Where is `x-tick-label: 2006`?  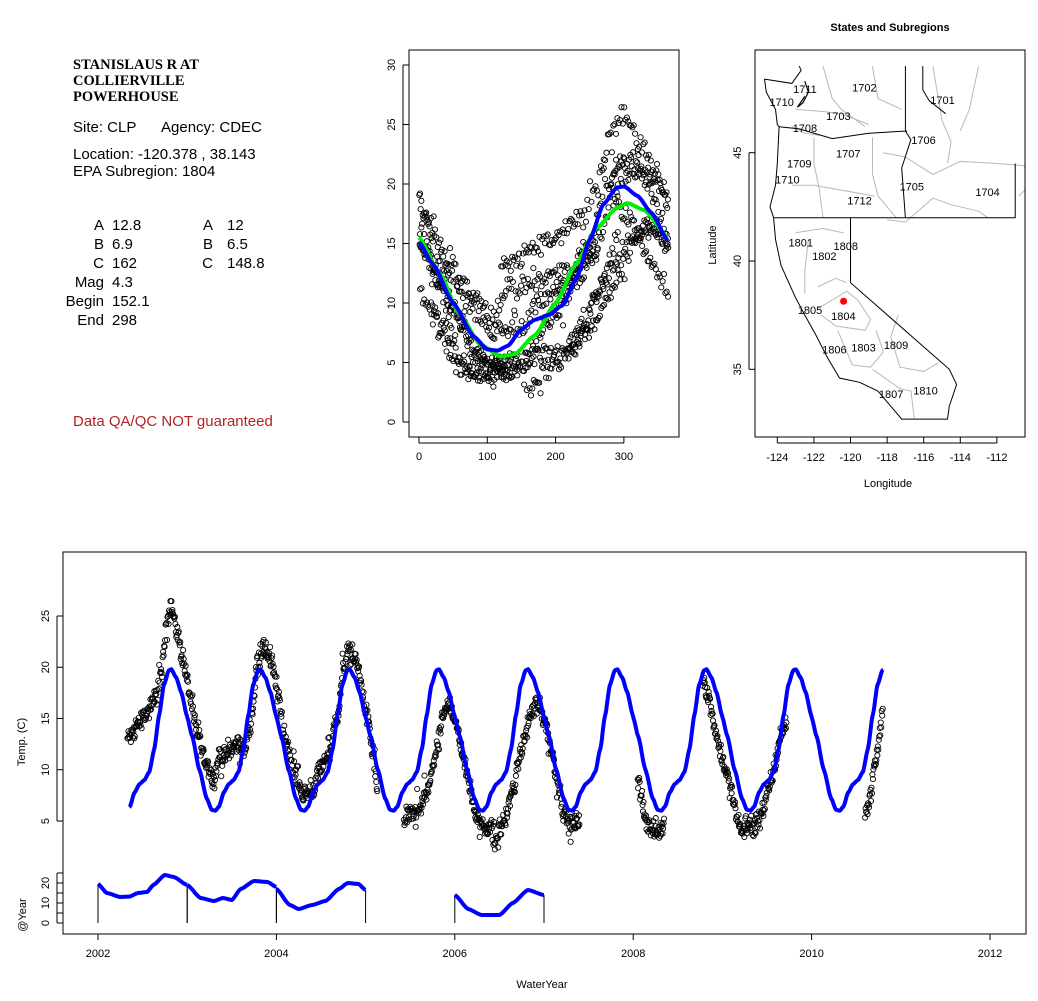
x-tick-label: 2006 is located at coordinates (455, 954).